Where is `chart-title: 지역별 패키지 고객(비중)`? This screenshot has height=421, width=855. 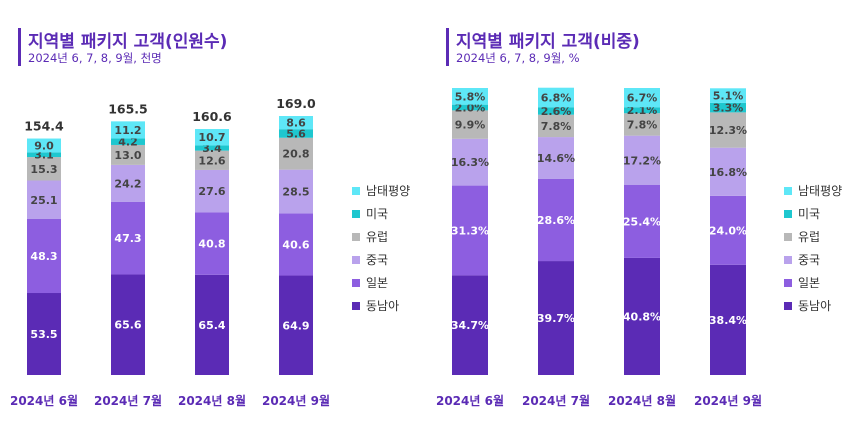
chart-title: 지역별 패키지 고객(비중) is located at coordinates (548, 42).